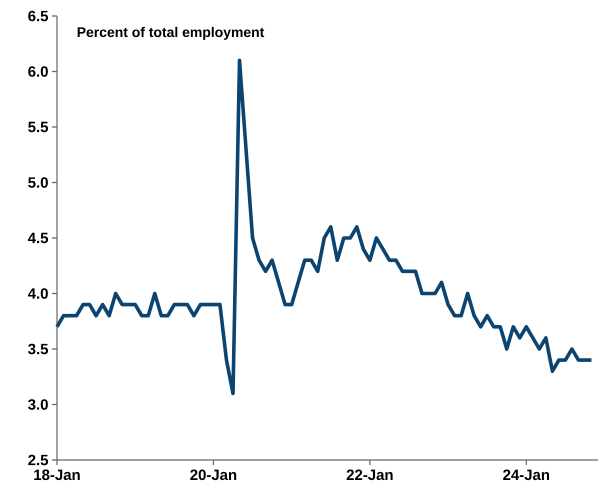 The width and height of the screenshot is (598, 492). Describe the element at coordinates (57, 475) in the screenshot. I see `x-tick-label: 18-Jan` at that location.